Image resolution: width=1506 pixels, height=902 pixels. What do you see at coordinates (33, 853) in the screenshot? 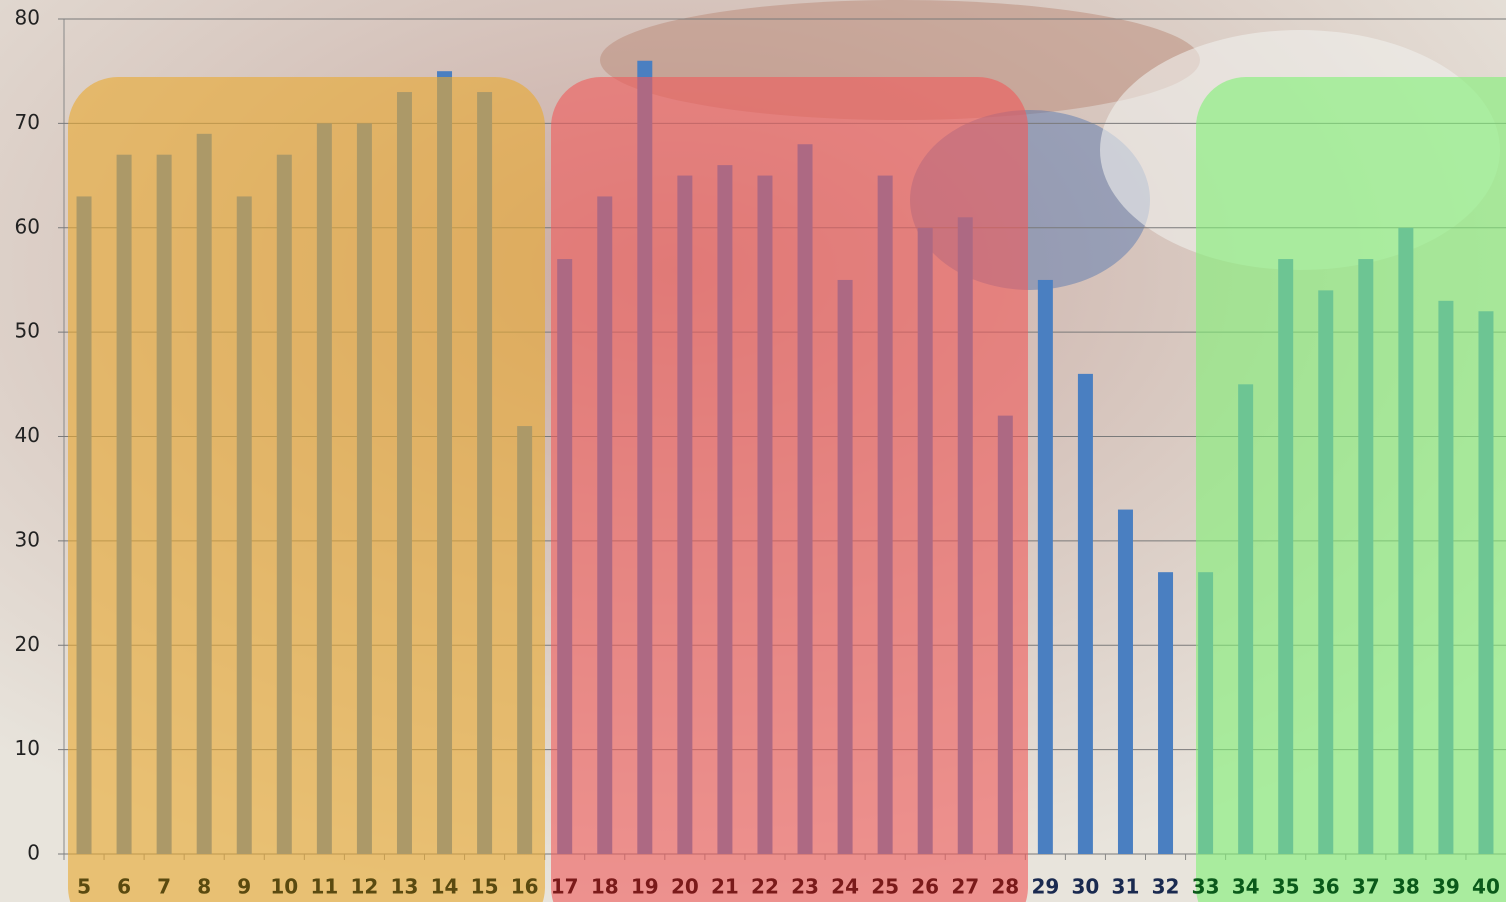
I see `y-tick-label: 0` at bounding box center [33, 853].